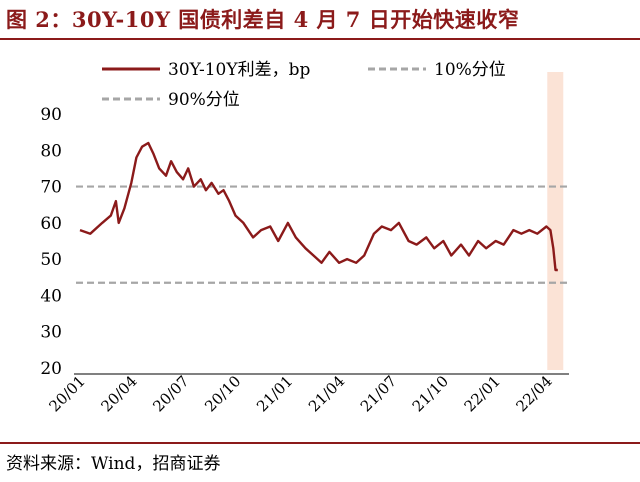  Describe the element at coordinates (430, 393) in the screenshot. I see `x-tick-label: 21/10` at that location.